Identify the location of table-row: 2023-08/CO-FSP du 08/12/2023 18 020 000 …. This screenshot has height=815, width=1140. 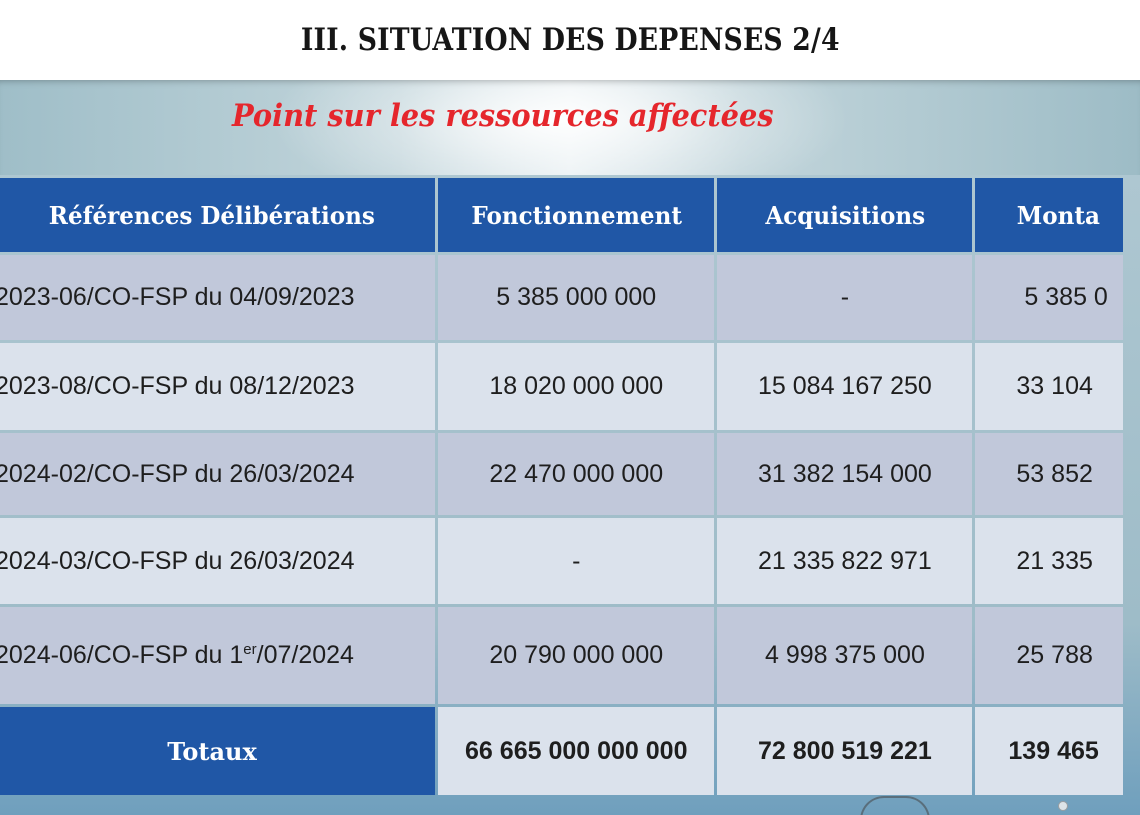
(561, 386).